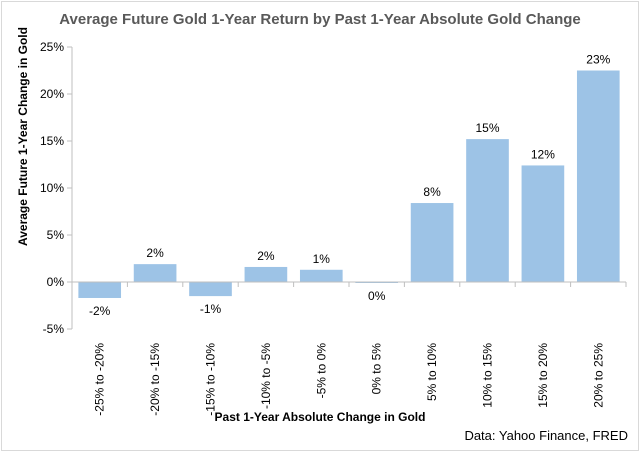  I want to click on y-tick-label: 25%, so click(52, 47).